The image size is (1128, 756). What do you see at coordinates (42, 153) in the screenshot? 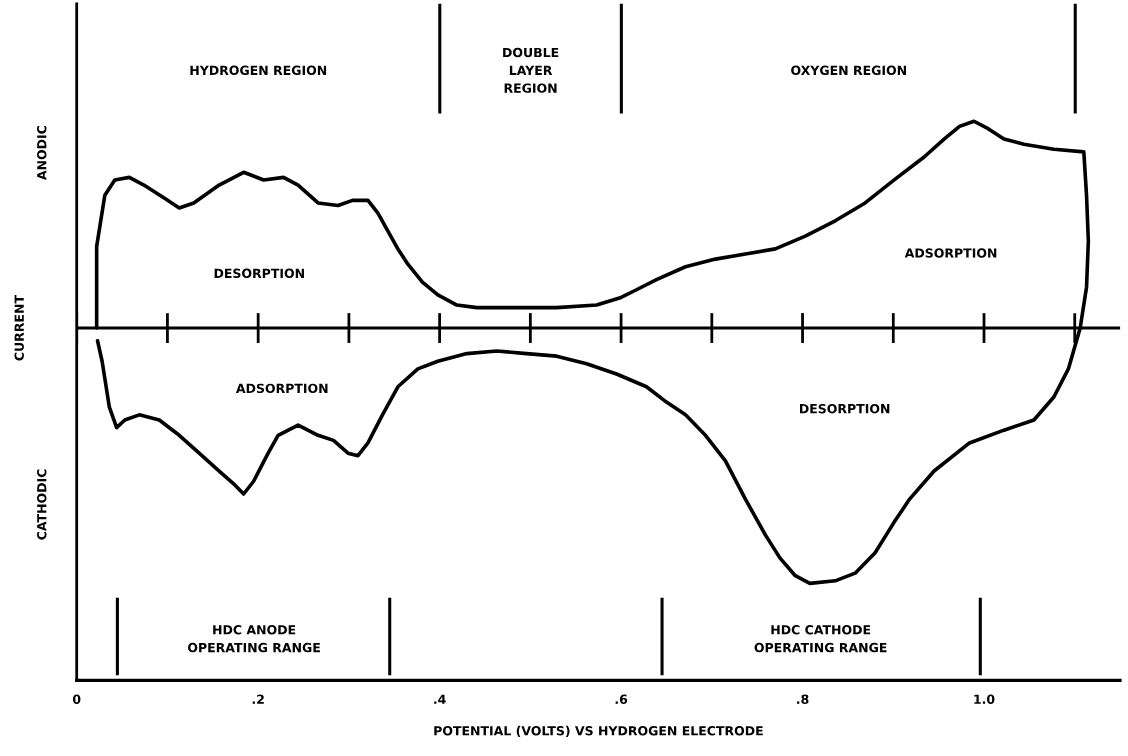
I see `text: ANODIC` at bounding box center [42, 153].